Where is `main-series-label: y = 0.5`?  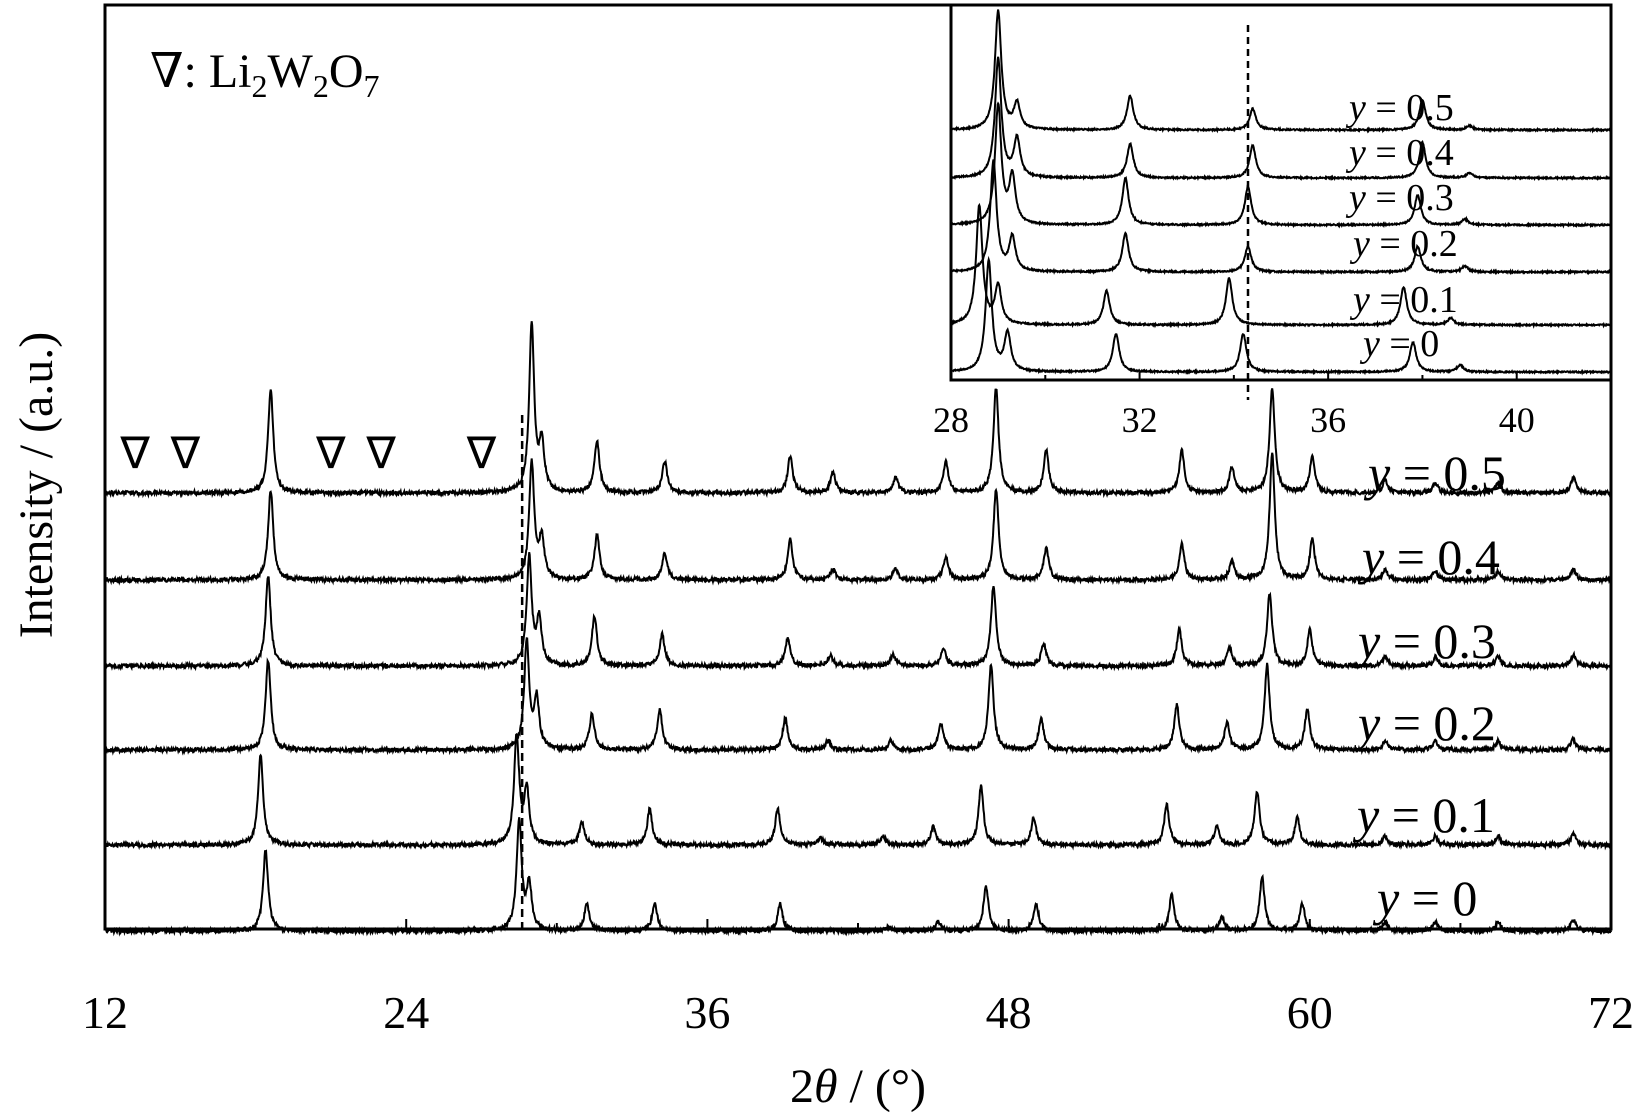 main-series-label: y = 0.5 is located at coordinates (1434, 473).